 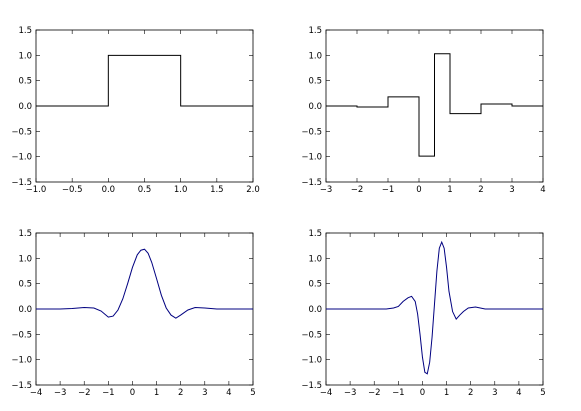 What do you see at coordinates (181, 190) in the screenshot?
I see `x-tick-label: 1.0` at bounding box center [181, 190].